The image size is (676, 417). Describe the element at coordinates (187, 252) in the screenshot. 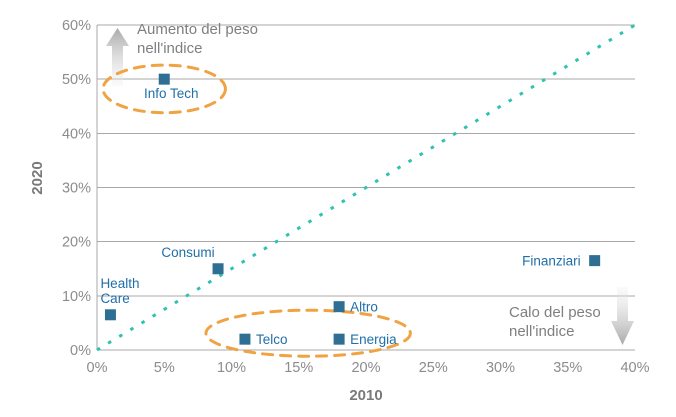

I see `point-label-consumi: Consumi` at that location.